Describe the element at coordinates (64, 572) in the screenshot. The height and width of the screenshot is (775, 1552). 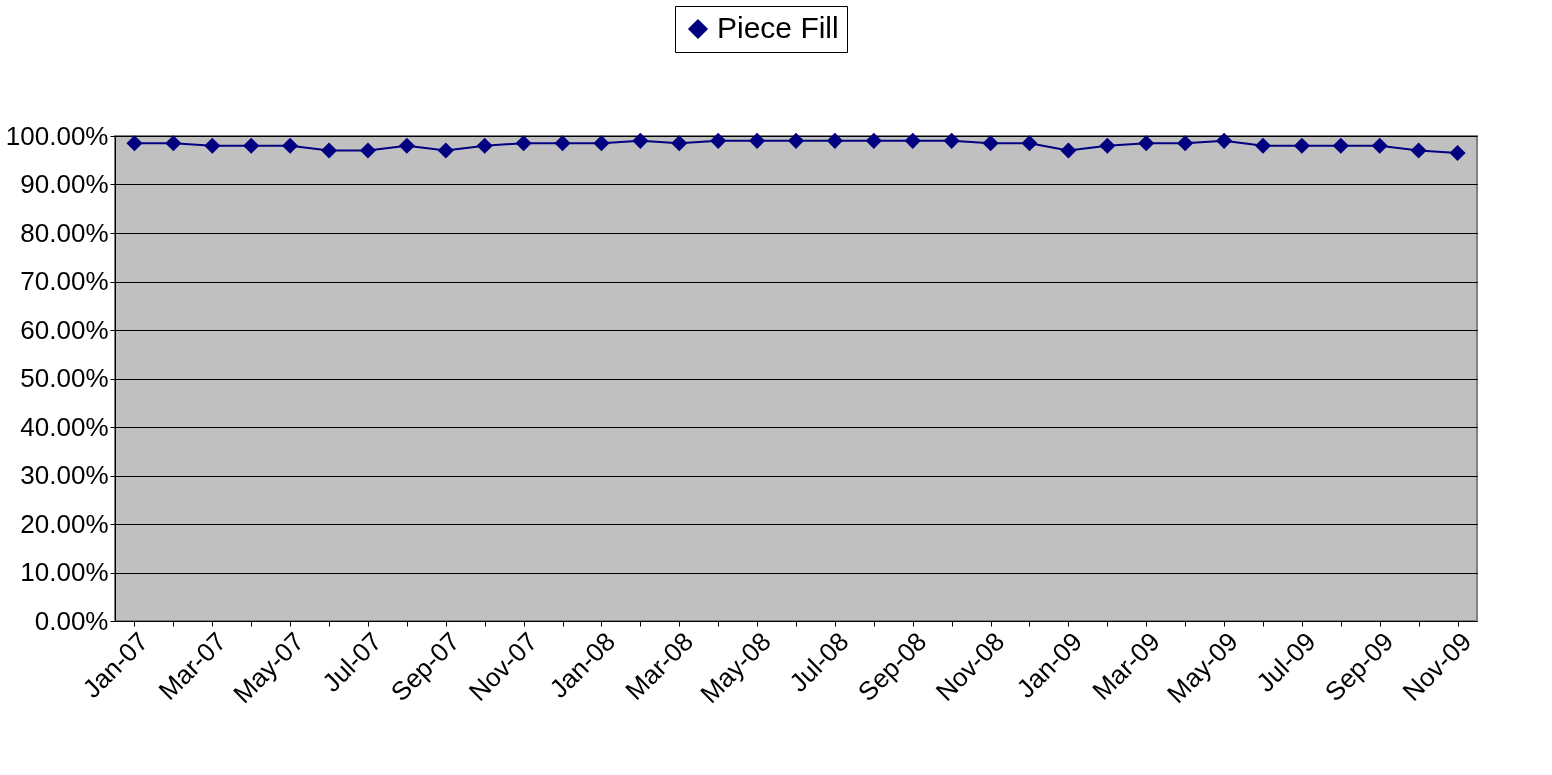
I see `y-tick-label: 10.00%` at that location.